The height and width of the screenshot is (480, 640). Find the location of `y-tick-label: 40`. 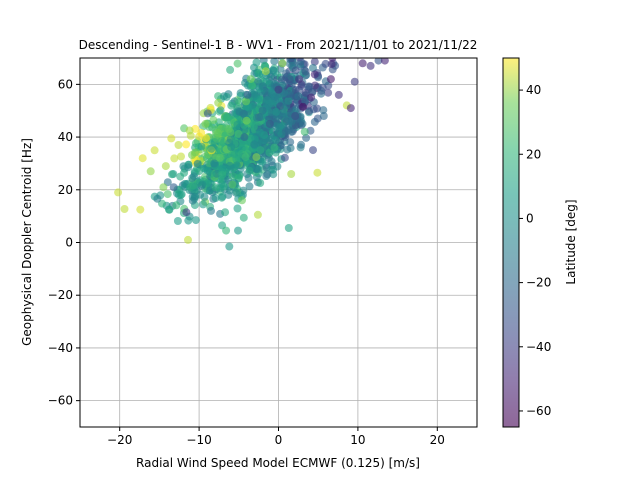

y-tick-label: 40 is located at coordinates (65, 137).